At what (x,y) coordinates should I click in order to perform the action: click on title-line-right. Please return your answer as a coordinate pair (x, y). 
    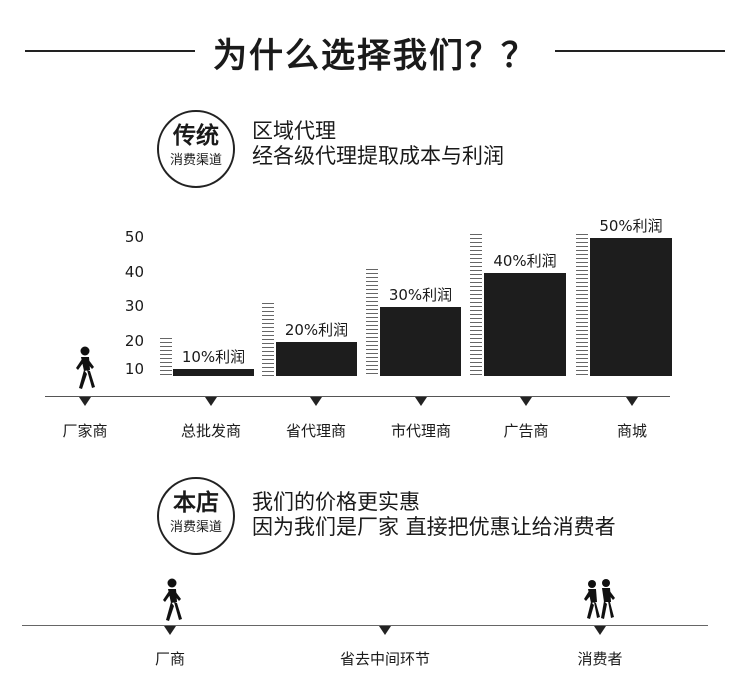
    Looking at the image, I should click on (640, 51).